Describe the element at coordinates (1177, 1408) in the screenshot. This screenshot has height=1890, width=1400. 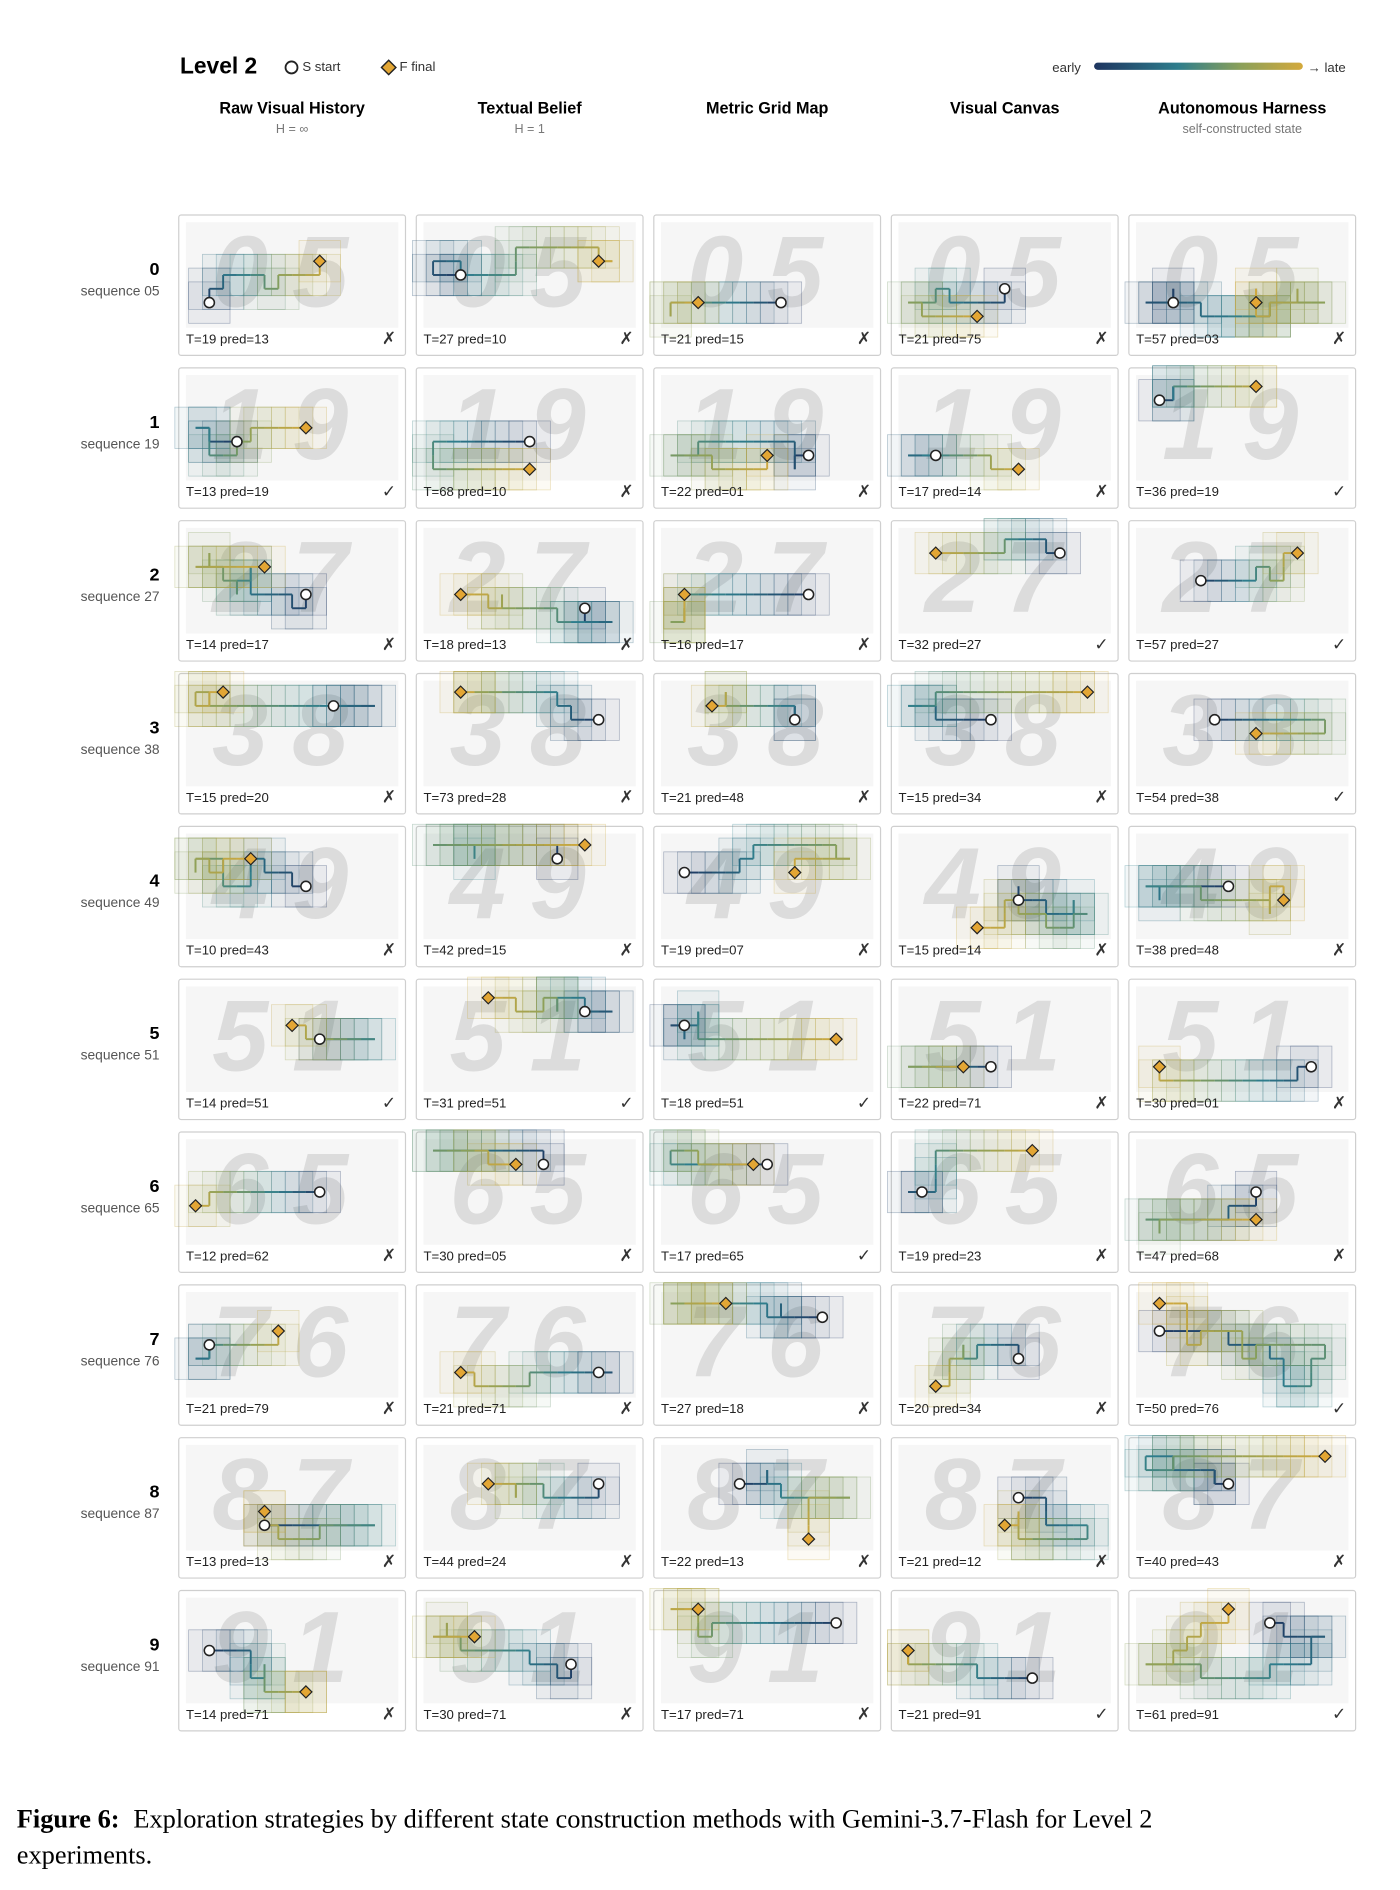
I see `panel-caption: T=50 pred=76` at that location.